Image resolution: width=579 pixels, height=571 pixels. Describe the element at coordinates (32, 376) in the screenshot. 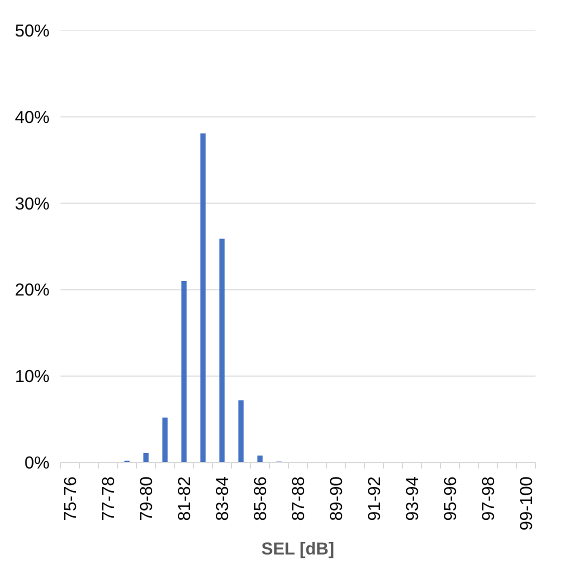

I see `y-tick-label: 10%` at that location.